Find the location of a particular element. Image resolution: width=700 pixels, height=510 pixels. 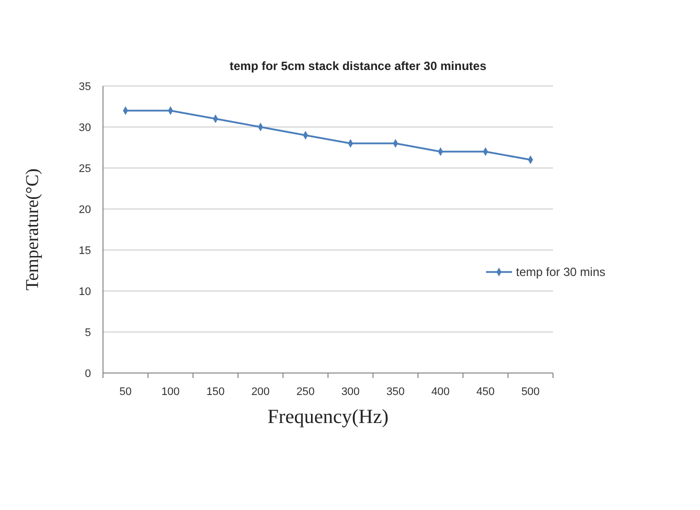

y-tick-label: 10 is located at coordinates (84, 292).